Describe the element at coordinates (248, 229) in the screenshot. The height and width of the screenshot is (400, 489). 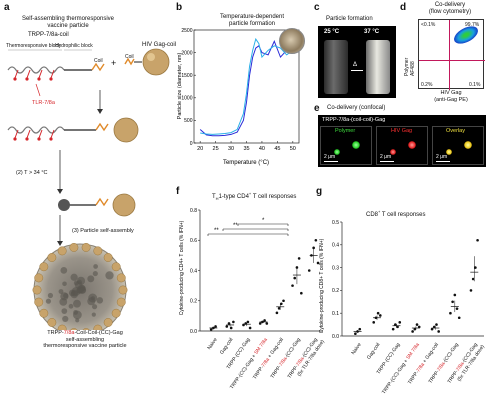
I see `significance-brackets` at that location.